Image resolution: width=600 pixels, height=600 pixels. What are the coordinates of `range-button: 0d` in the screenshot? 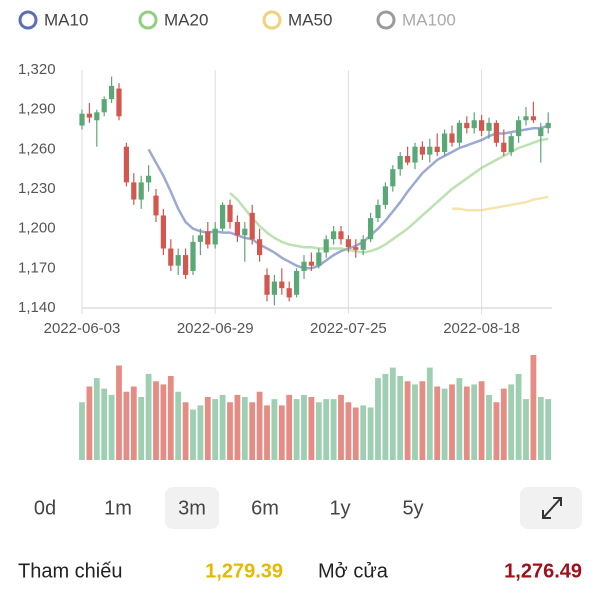 It's located at (45, 508).